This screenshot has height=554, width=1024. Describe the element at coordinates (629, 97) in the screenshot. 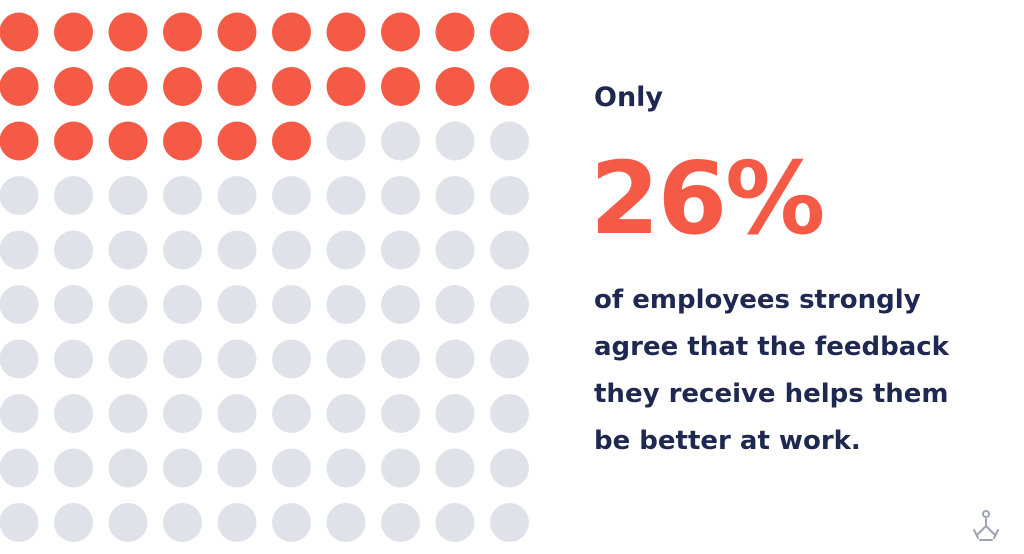

I see `lead-text: Only` at that location.